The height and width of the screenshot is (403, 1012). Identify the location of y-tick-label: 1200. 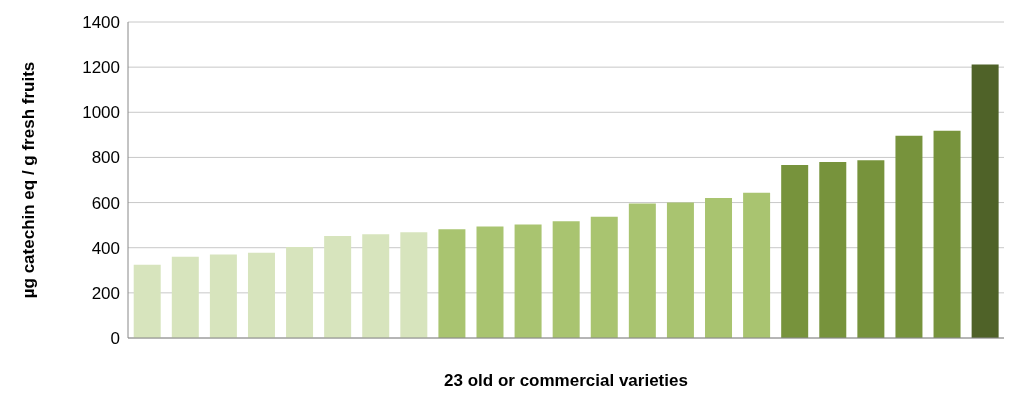
(101, 68).